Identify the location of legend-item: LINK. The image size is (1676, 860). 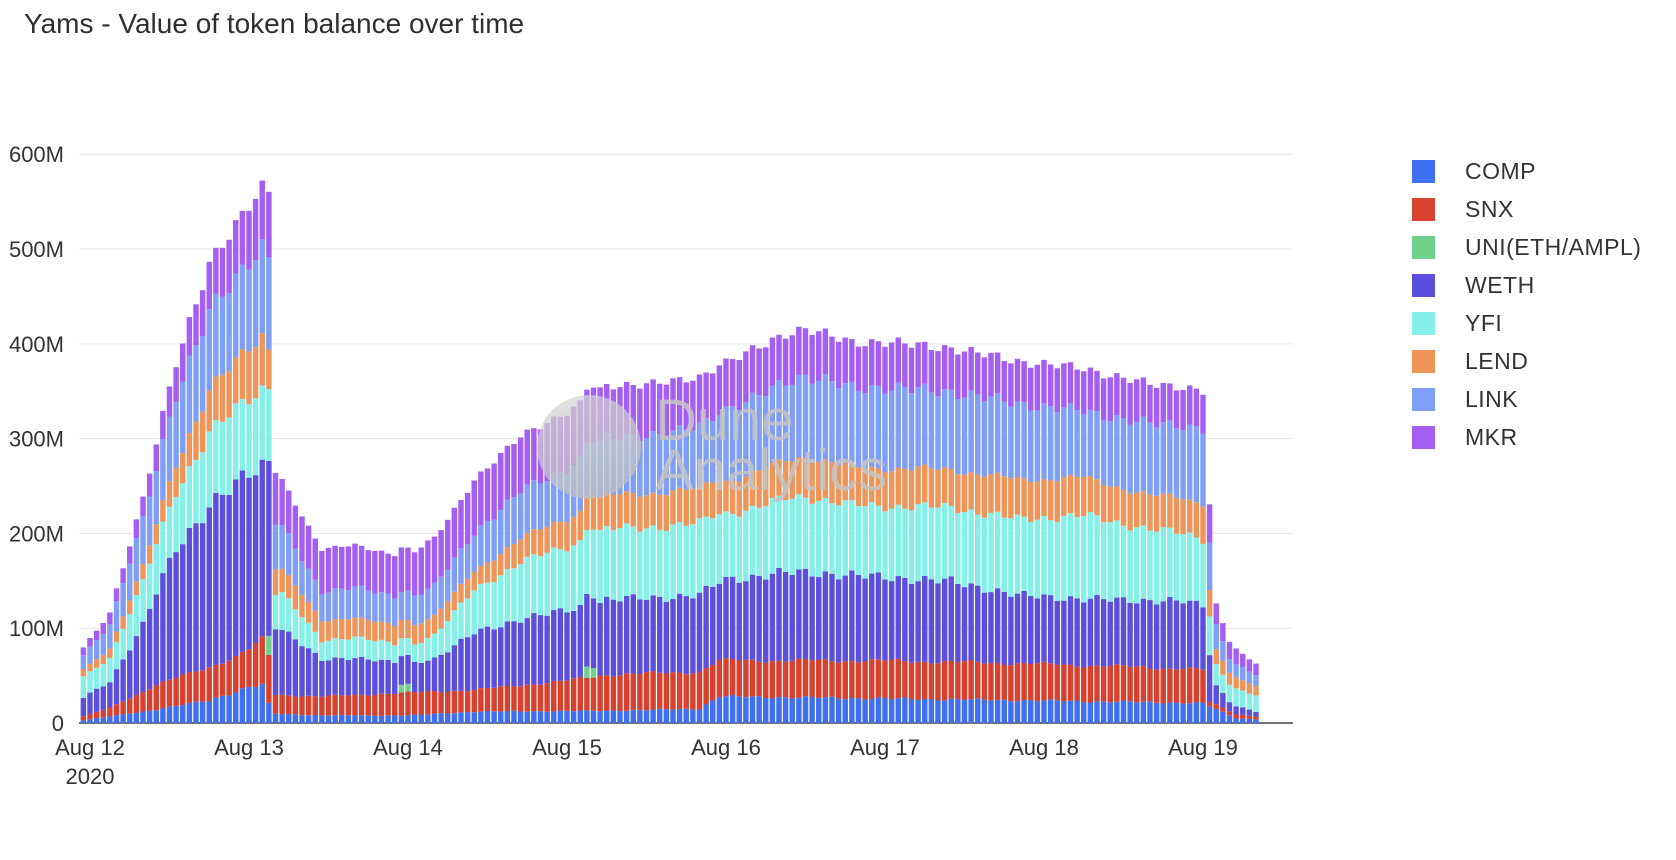
(1526, 399).